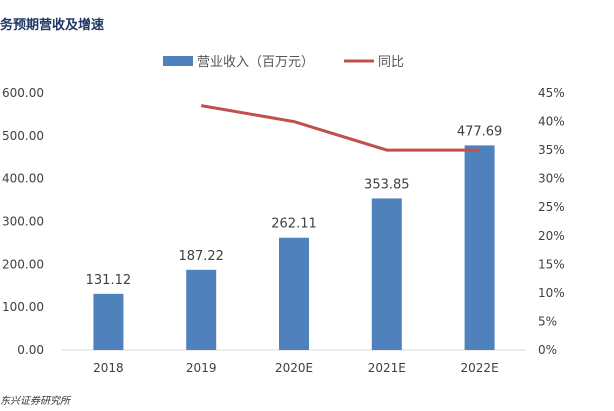 The height and width of the screenshot is (411, 614). What do you see at coordinates (201, 368) in the screenshot?
I see `x-tick-label: 2019` at bounding box center [201, 368].